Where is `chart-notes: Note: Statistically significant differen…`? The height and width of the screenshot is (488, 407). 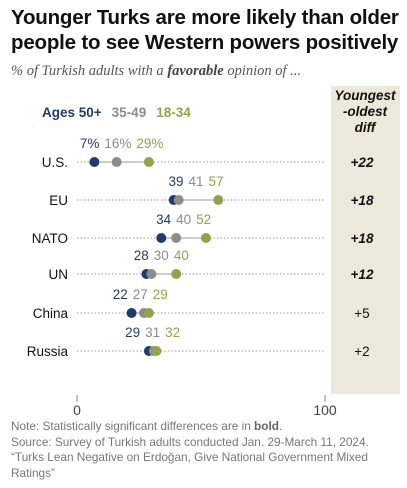 chart-notes: Note: Statistically significant differen… is located at coordinates (207, 450).